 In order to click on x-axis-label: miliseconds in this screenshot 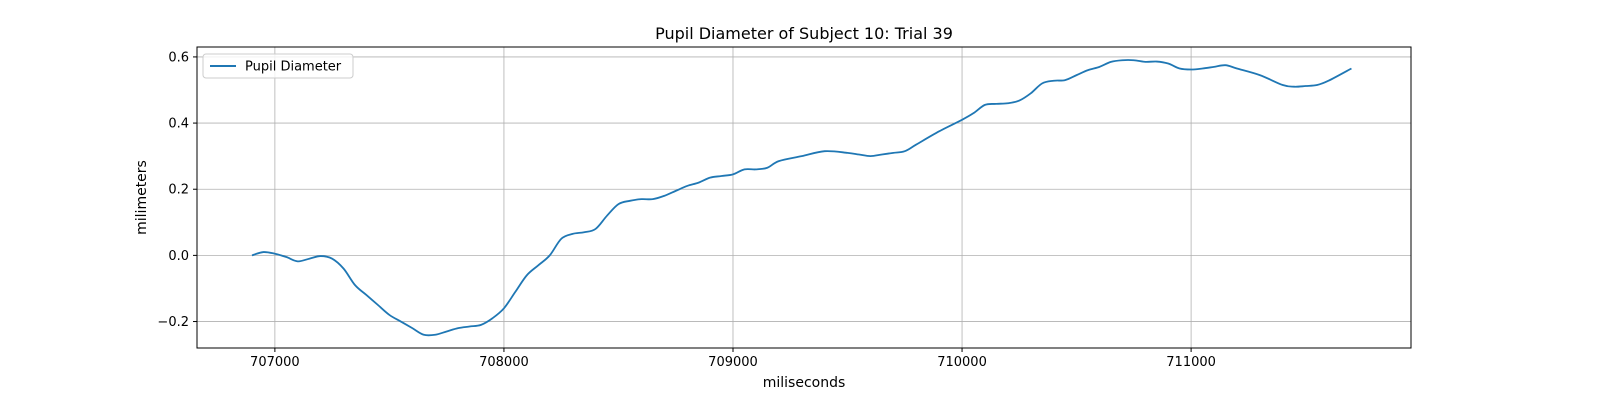, I will do `click(804, 383)`.